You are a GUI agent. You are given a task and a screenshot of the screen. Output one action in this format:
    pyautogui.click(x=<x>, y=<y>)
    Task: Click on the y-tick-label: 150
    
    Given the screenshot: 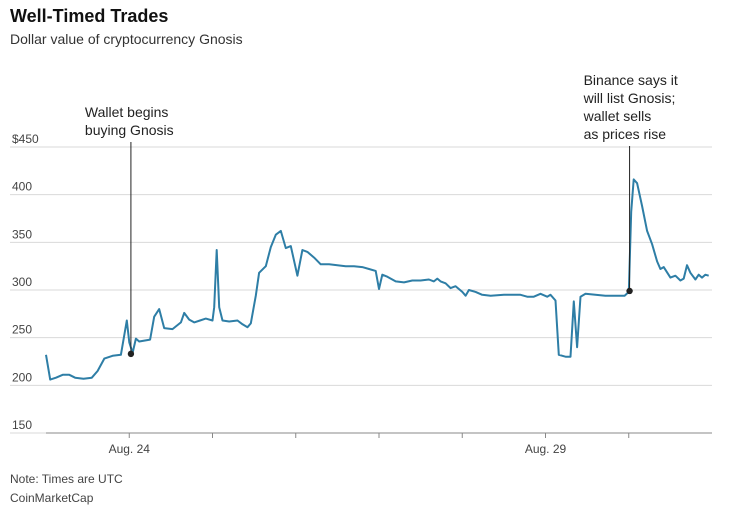 What is the action you would take?
    pyautogui.click(x=22, y=425)
    